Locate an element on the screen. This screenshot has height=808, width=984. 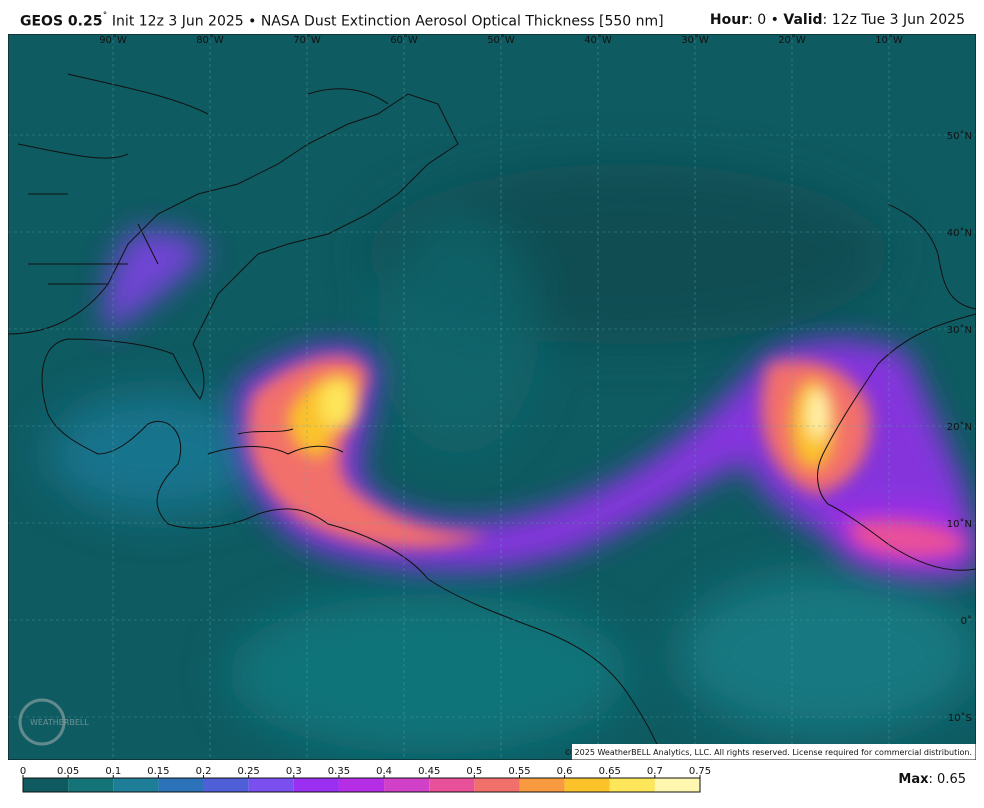
colorbar-tick-label: 0.1 is located at coordinates (113, 771).